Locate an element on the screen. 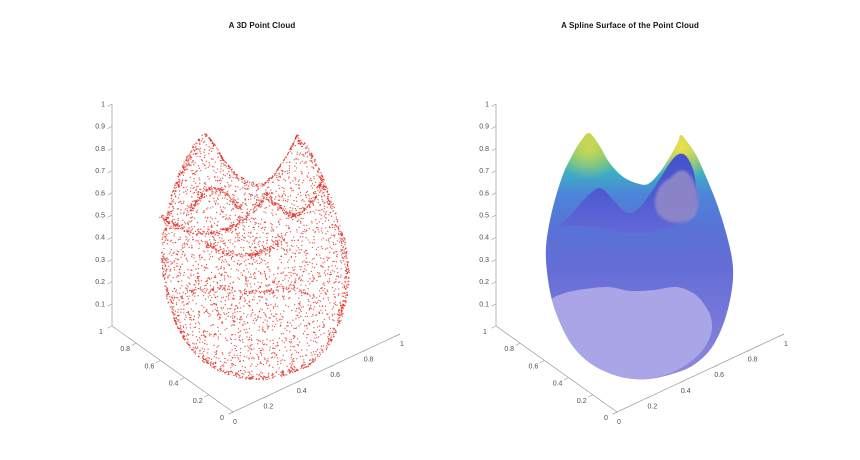 This screenshot has height=460, width=860. point-cloud-points is located at coordinates (254, 257).